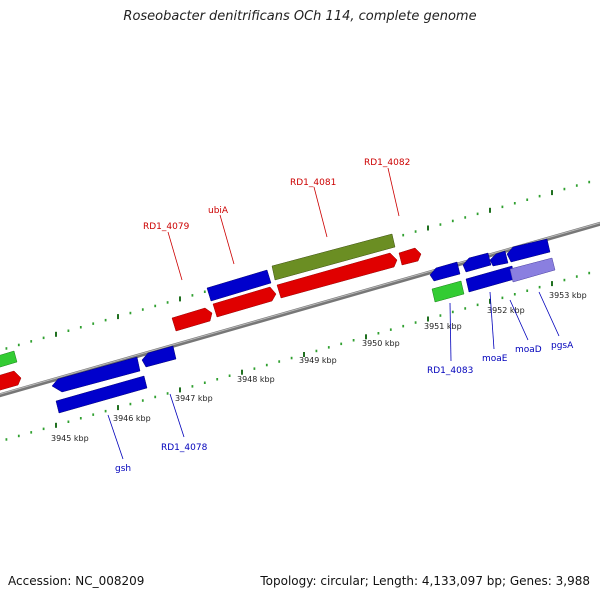 The height and width of the screenshot is (600, 600). I want to click on ruler-label-3948: 3948 kbp, so click(256, 379).